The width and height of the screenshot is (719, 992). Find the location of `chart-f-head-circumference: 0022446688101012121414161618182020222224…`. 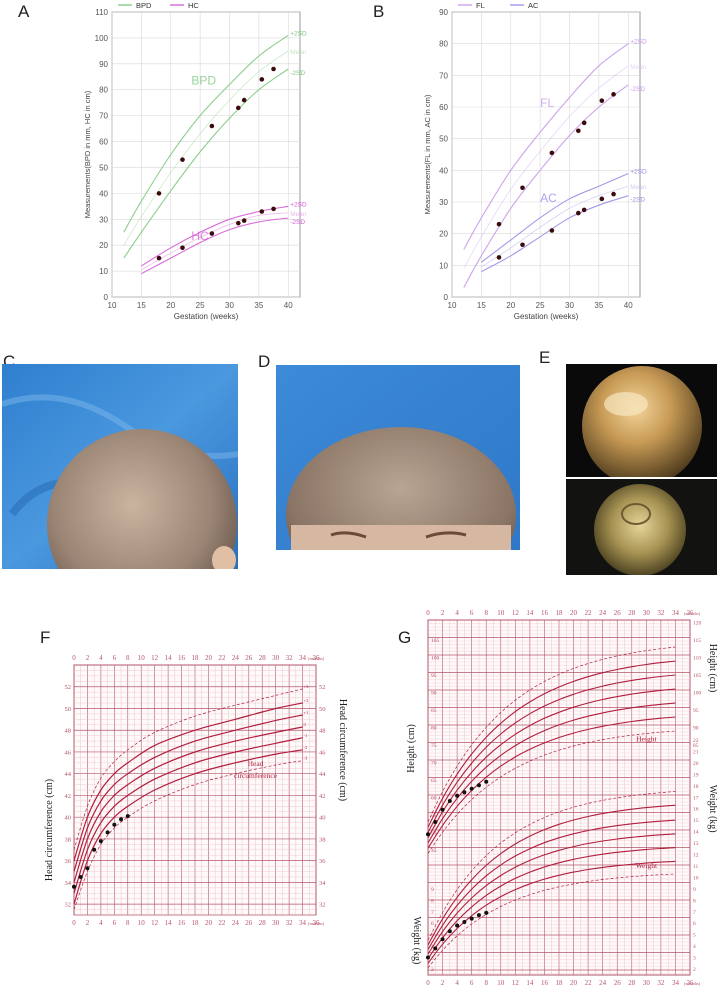

chart-f-head-circumference: 0022446688101012121414161618182020222224… is located at coordinates (196, 790).